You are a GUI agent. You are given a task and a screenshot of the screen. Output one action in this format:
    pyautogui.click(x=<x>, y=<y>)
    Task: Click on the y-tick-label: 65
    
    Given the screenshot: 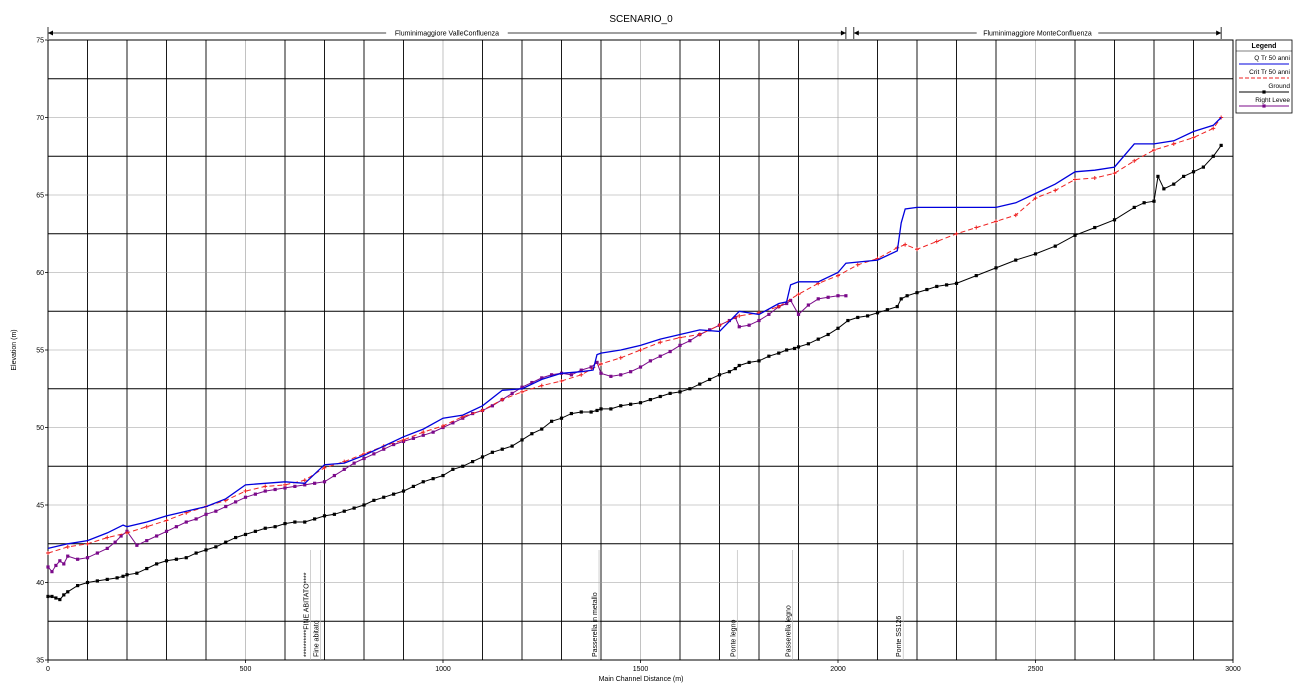 What is the action you would take?
    pyautogui.click(x=40, y=196)
    